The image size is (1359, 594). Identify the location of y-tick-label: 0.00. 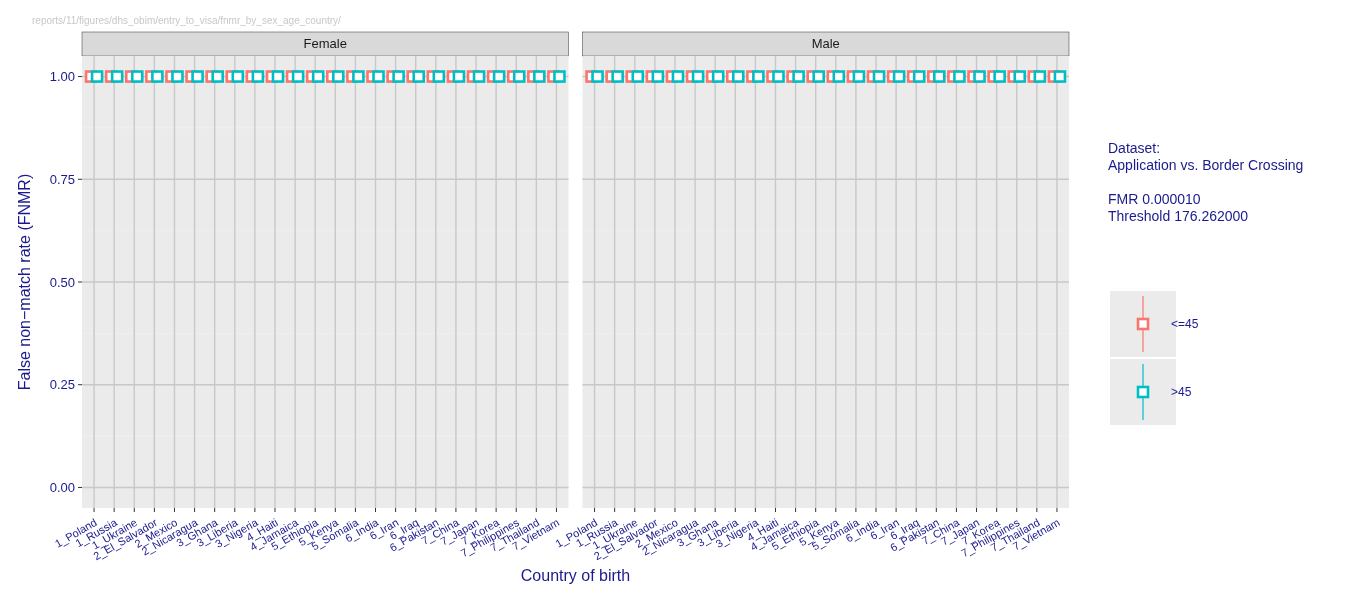
(62, 487).